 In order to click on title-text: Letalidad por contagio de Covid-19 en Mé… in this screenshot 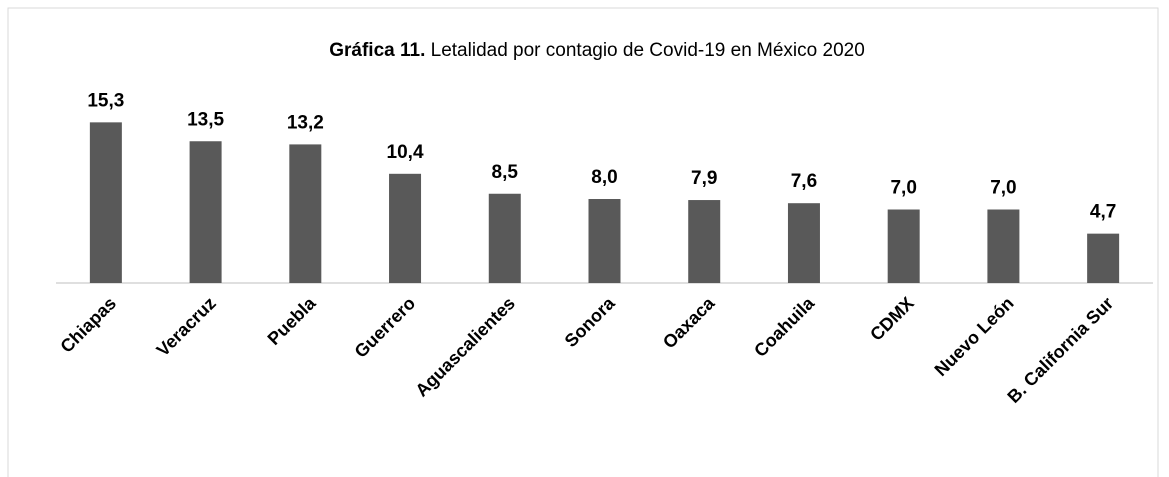, I will do `click(648, 50)`.